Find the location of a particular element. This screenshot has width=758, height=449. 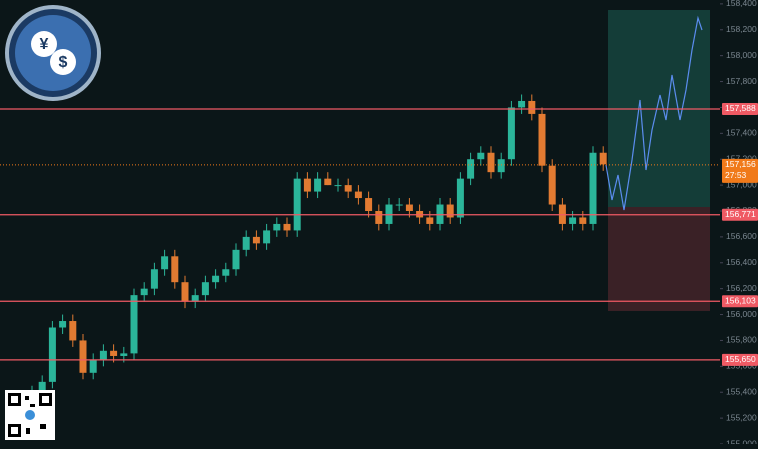

y-tick-label: 158,400 is located at coordinates (741, 4).